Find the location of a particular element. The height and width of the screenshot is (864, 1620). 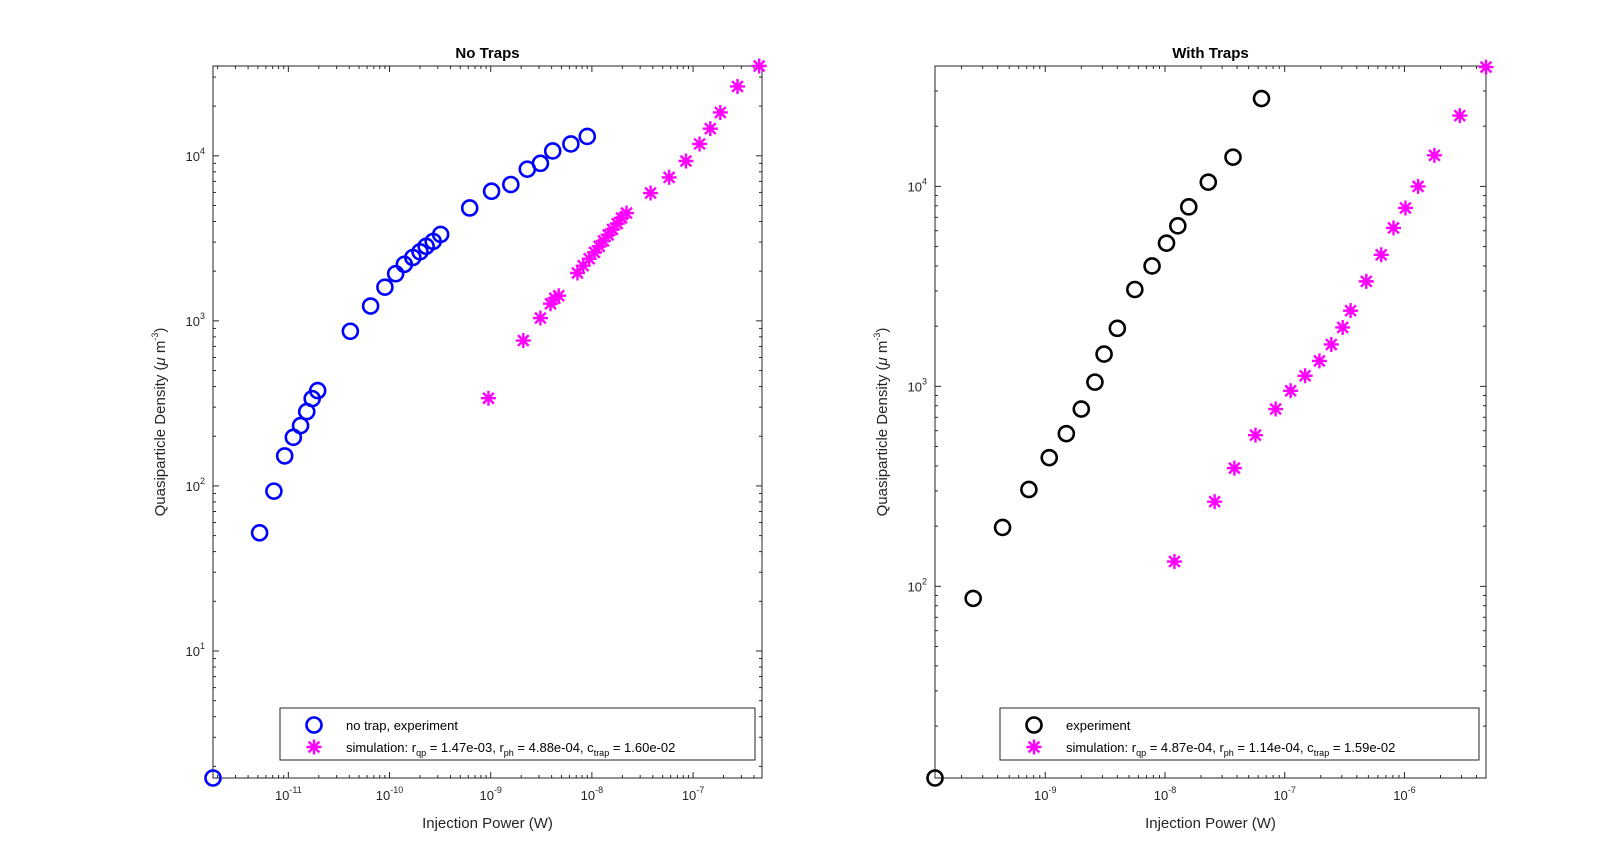

legend-entry-sub: qp is located at coordinates (421, 753).